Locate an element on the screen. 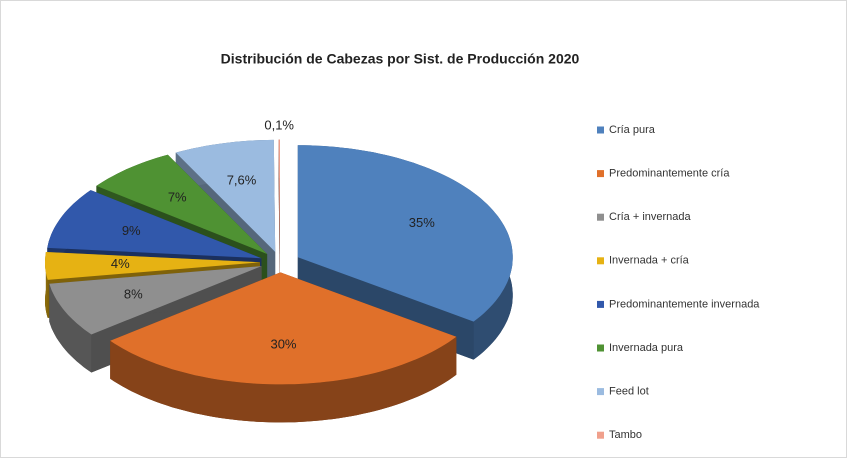 This screenshot has height=463, width=847. data-label: 7% is located at coordinates (177, 197).